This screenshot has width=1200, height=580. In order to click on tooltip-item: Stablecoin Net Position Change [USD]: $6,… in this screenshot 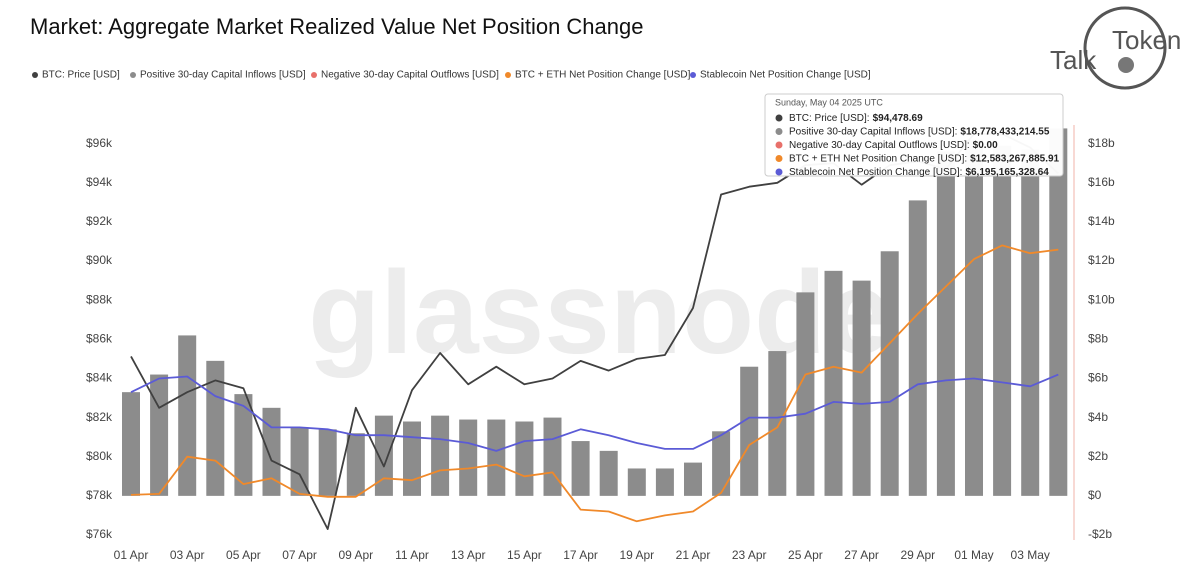, I will do `click(919, 172)`.